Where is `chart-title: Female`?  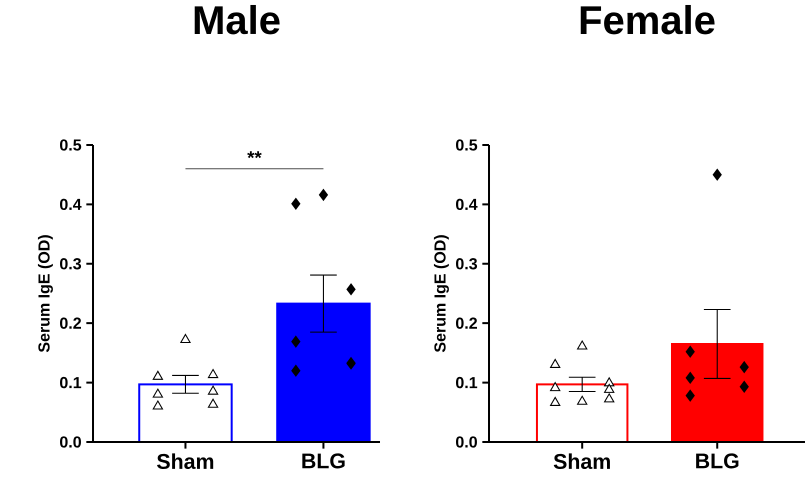 chart-title: Female is located at coordinates (647, 19).